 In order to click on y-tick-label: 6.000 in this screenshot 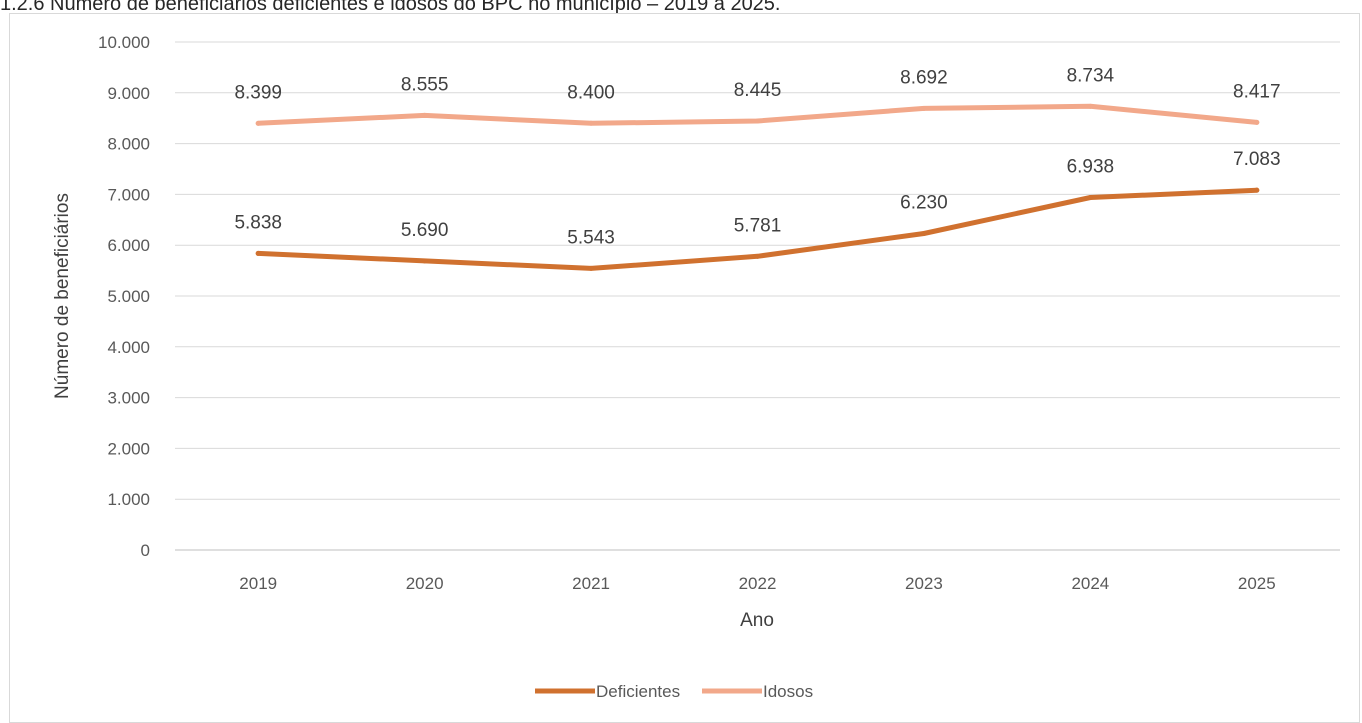, I will do `click(128, 245)`.